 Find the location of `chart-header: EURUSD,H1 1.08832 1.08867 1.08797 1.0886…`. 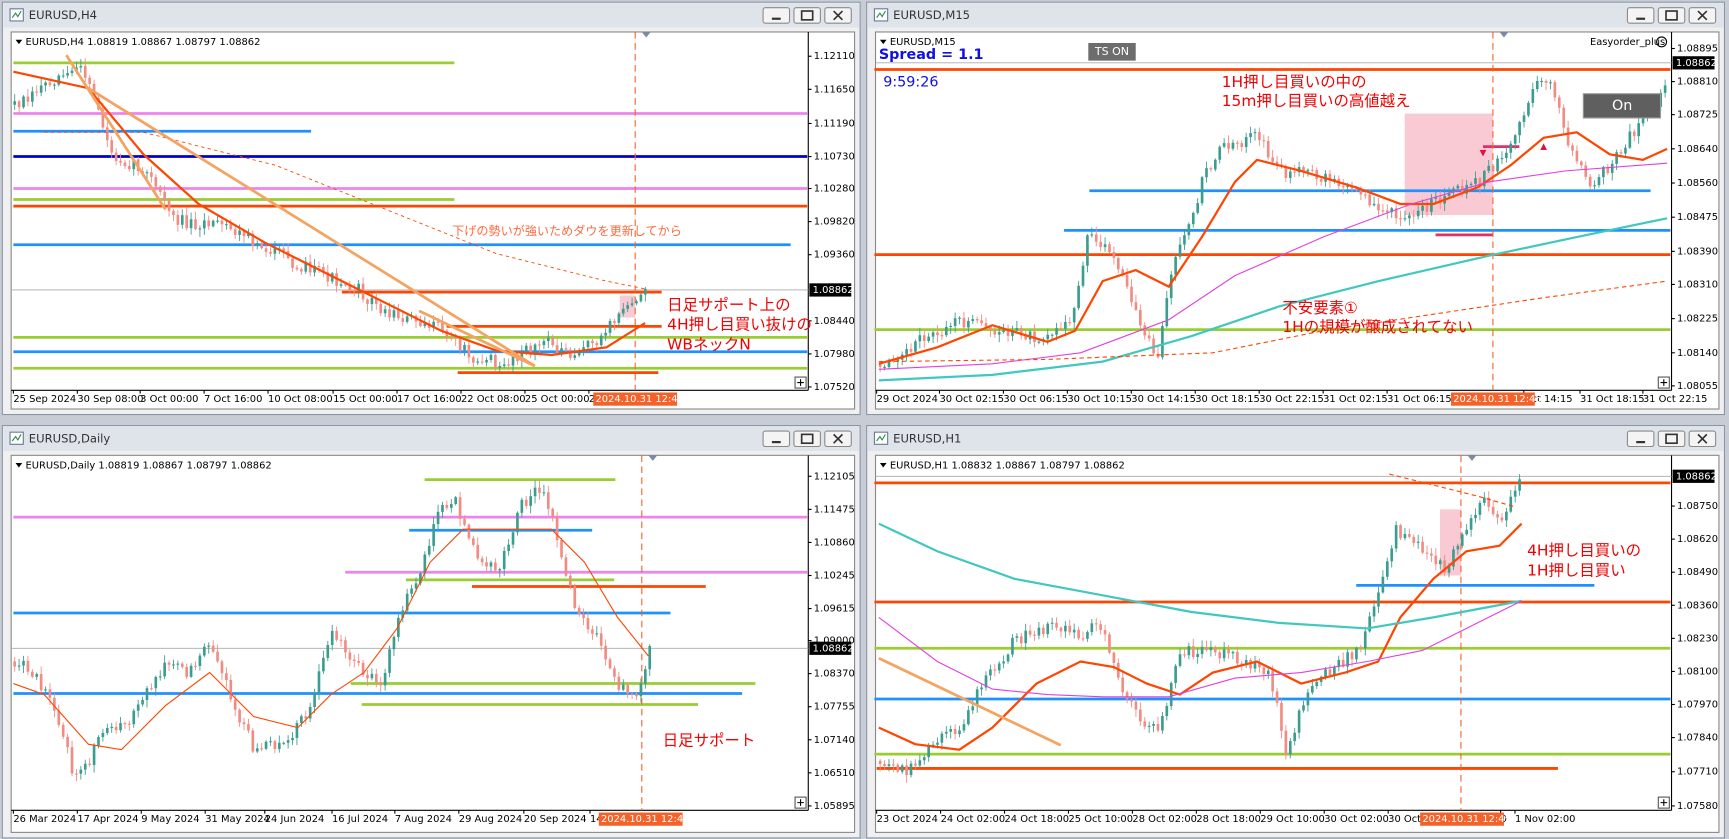

chart-header: EURUSD,H1 1.08832 1.08867 1.08797 1.0886… is located at coordinates (1007, 465).